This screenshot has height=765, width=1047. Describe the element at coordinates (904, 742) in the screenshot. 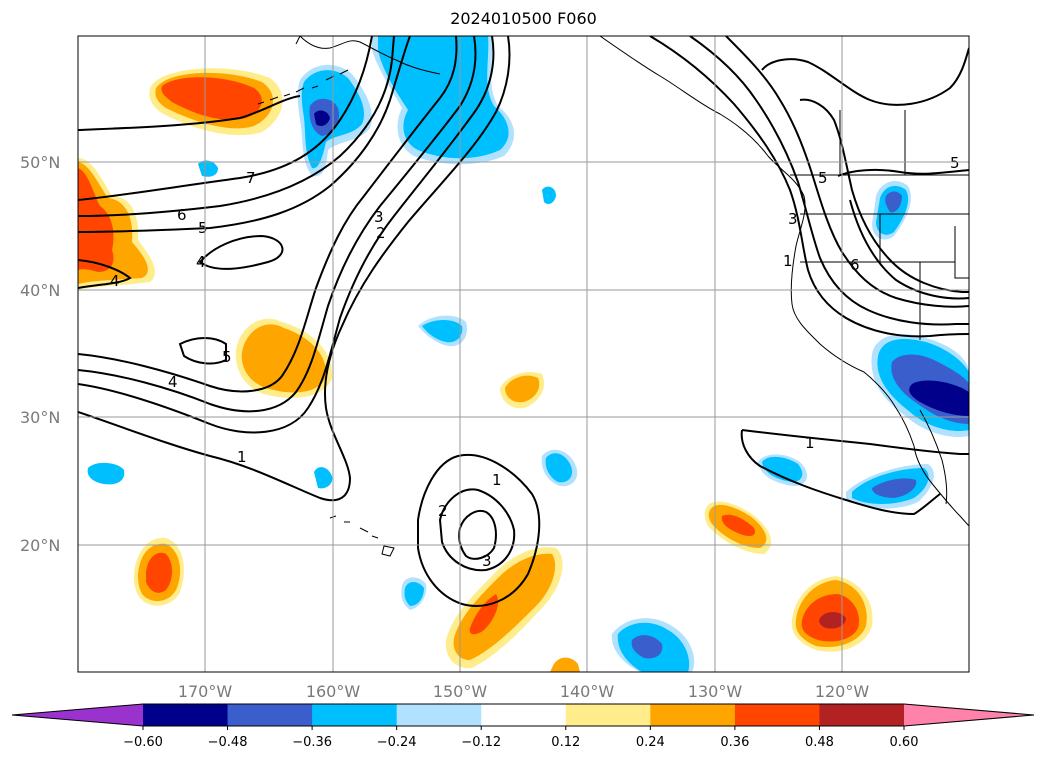

I see `colorbar-tick-label: 0.60` at that location.